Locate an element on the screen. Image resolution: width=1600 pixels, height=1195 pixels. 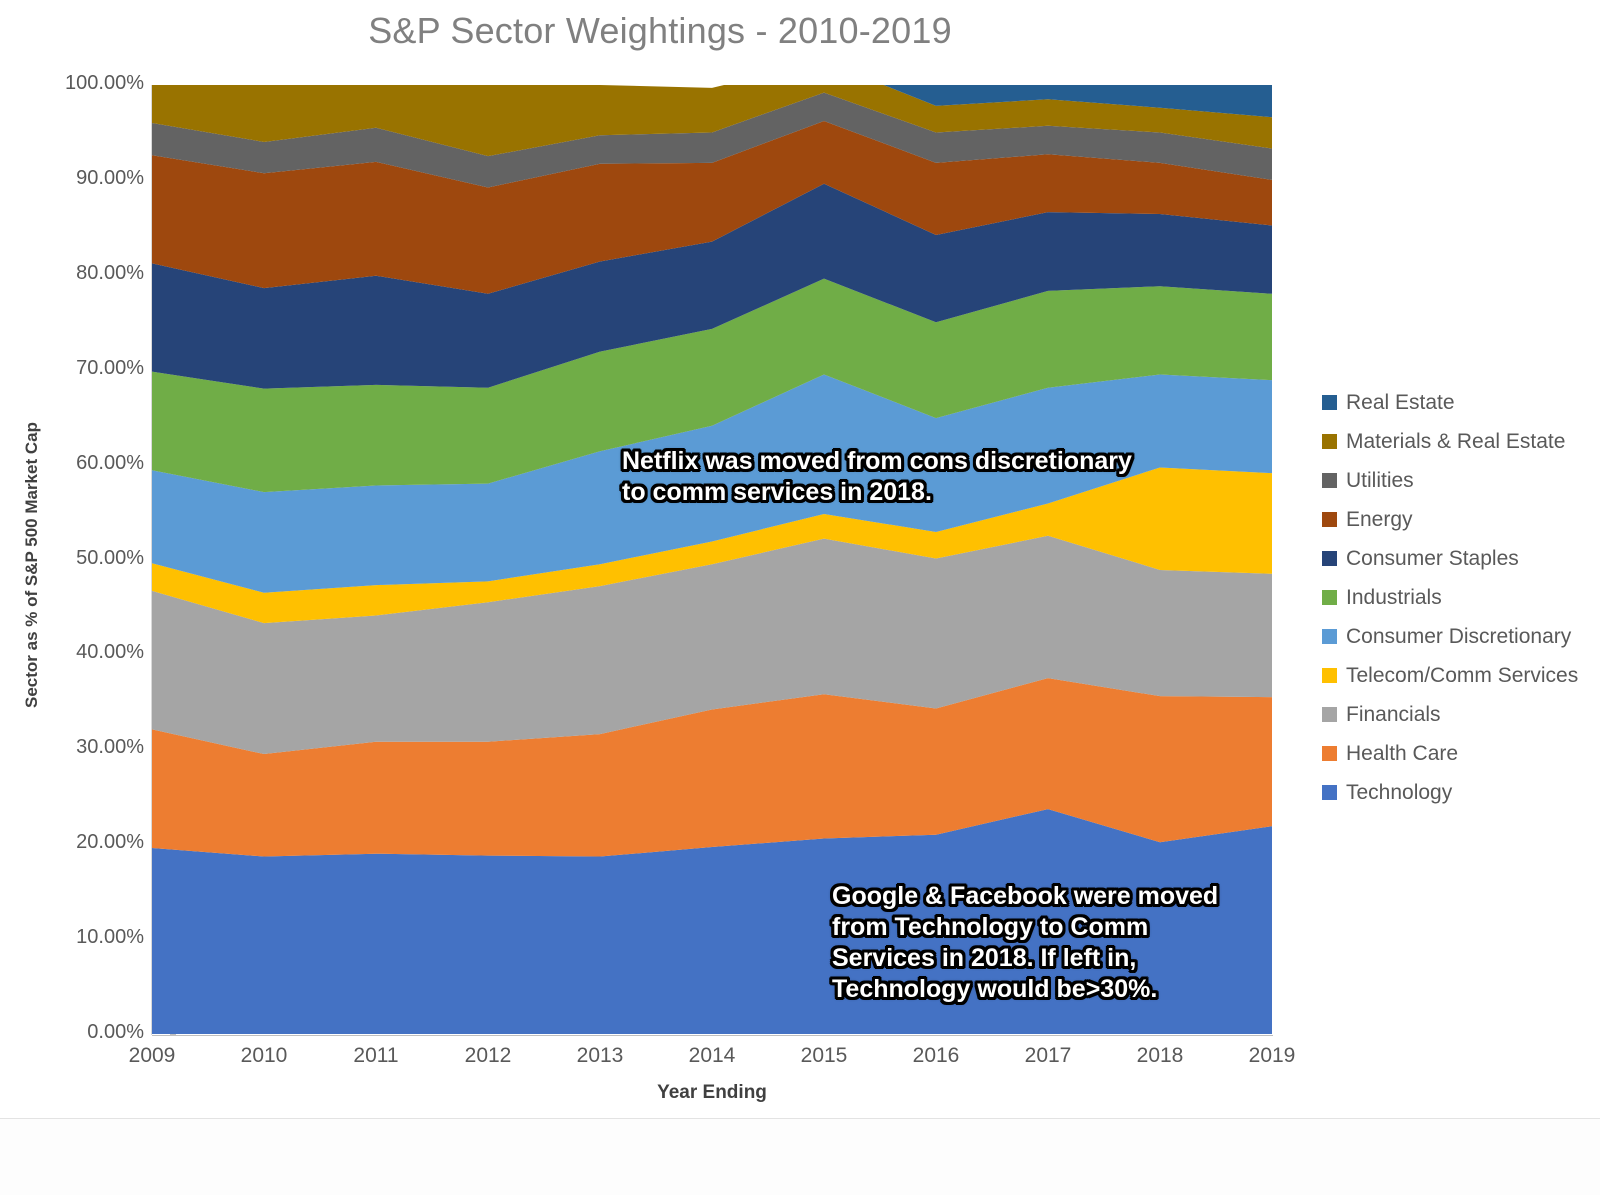
area-series-industrials is located at coordinates (712, 385).